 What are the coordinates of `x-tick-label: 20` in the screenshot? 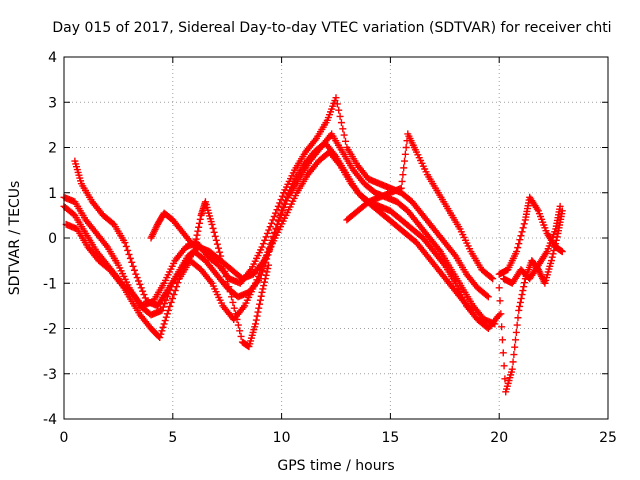 It's located at (499, 438).